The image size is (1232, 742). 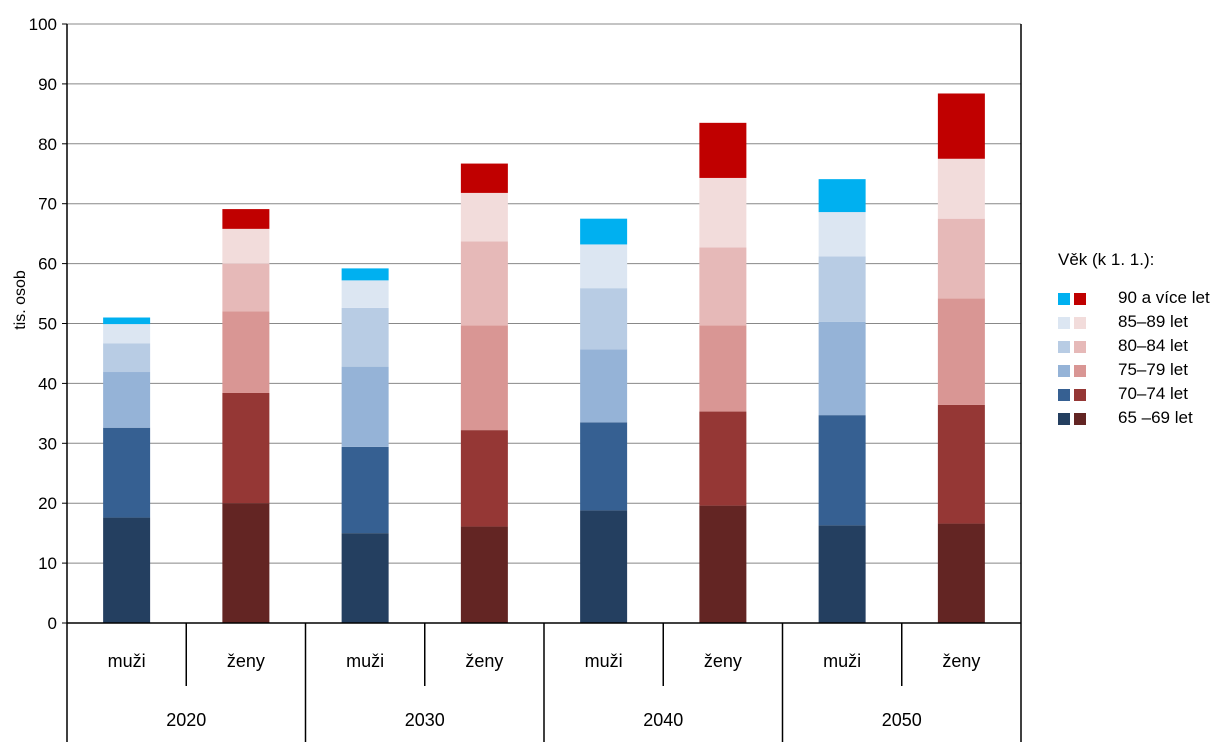 I want to click on legend-entry: 90 a více let, so click(x=1145, y=300).